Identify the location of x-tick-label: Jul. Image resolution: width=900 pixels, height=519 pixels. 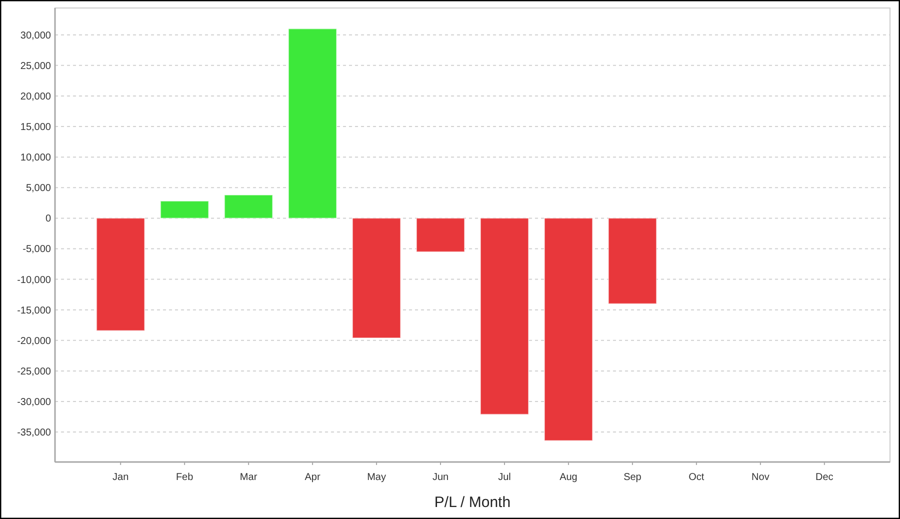
(504, 477).